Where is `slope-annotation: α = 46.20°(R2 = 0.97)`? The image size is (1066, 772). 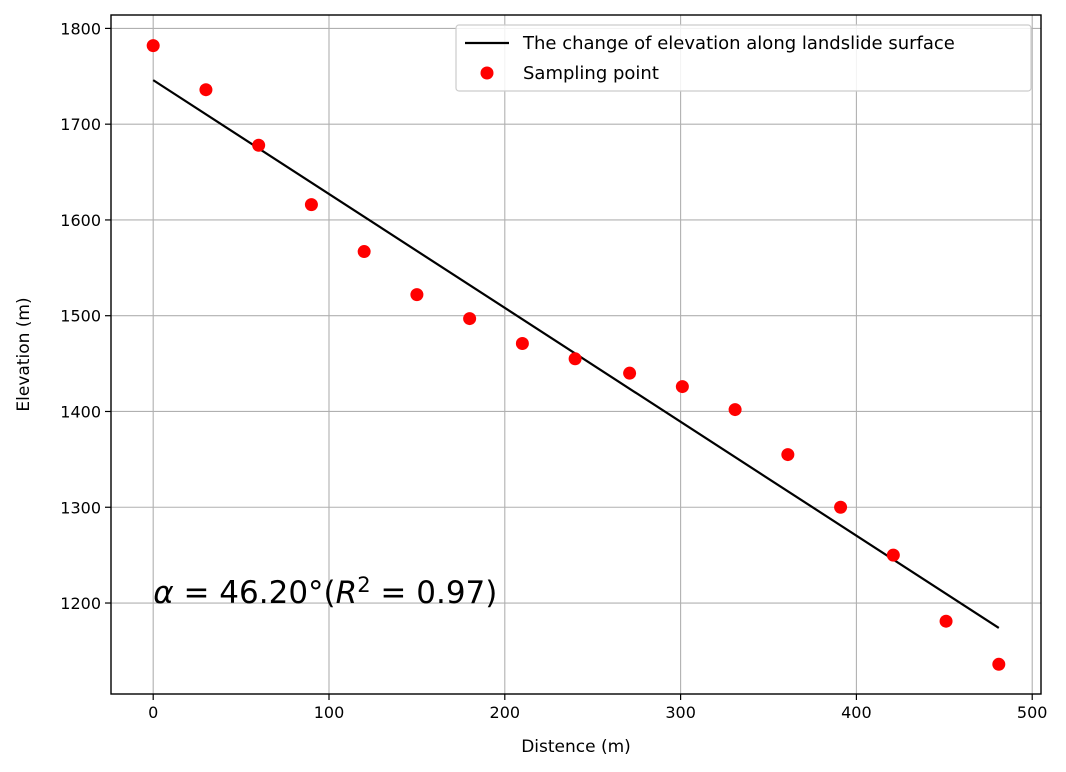
slope-annotation: α = 46.20°(R2 = 0.97) is located at coordinates (325, 592).